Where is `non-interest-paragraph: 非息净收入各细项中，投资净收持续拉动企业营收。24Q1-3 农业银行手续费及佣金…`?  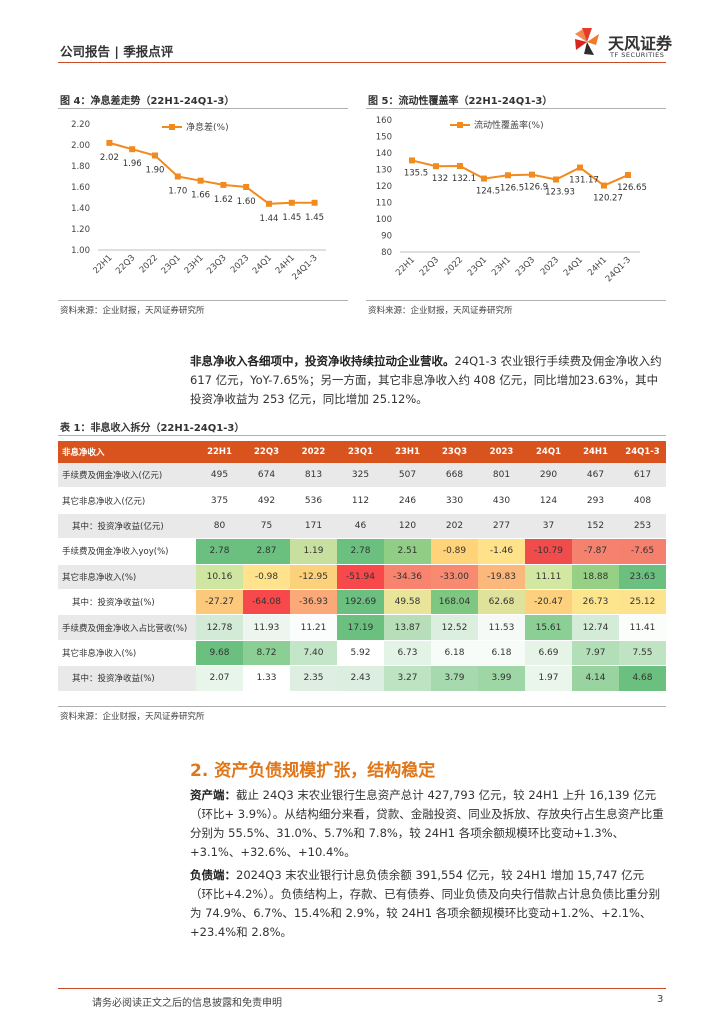
non-interest-paragraph: 非息净收入各细项中，投资净收持续拉动企业营收。24Q1-3 农业银行手续费及佣金… is located at coordinates (428, 380).